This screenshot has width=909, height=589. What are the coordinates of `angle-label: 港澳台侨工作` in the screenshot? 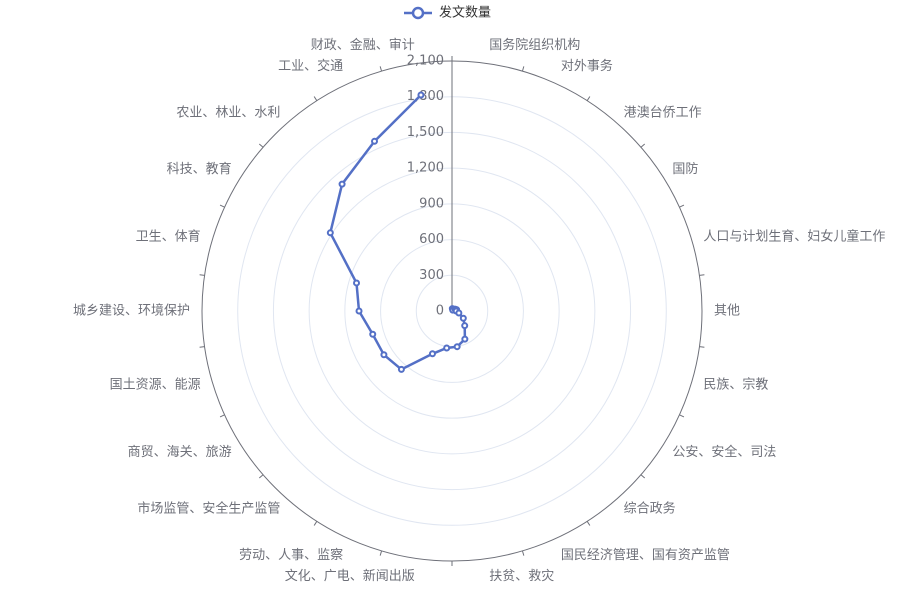 It's located at (663, 112).